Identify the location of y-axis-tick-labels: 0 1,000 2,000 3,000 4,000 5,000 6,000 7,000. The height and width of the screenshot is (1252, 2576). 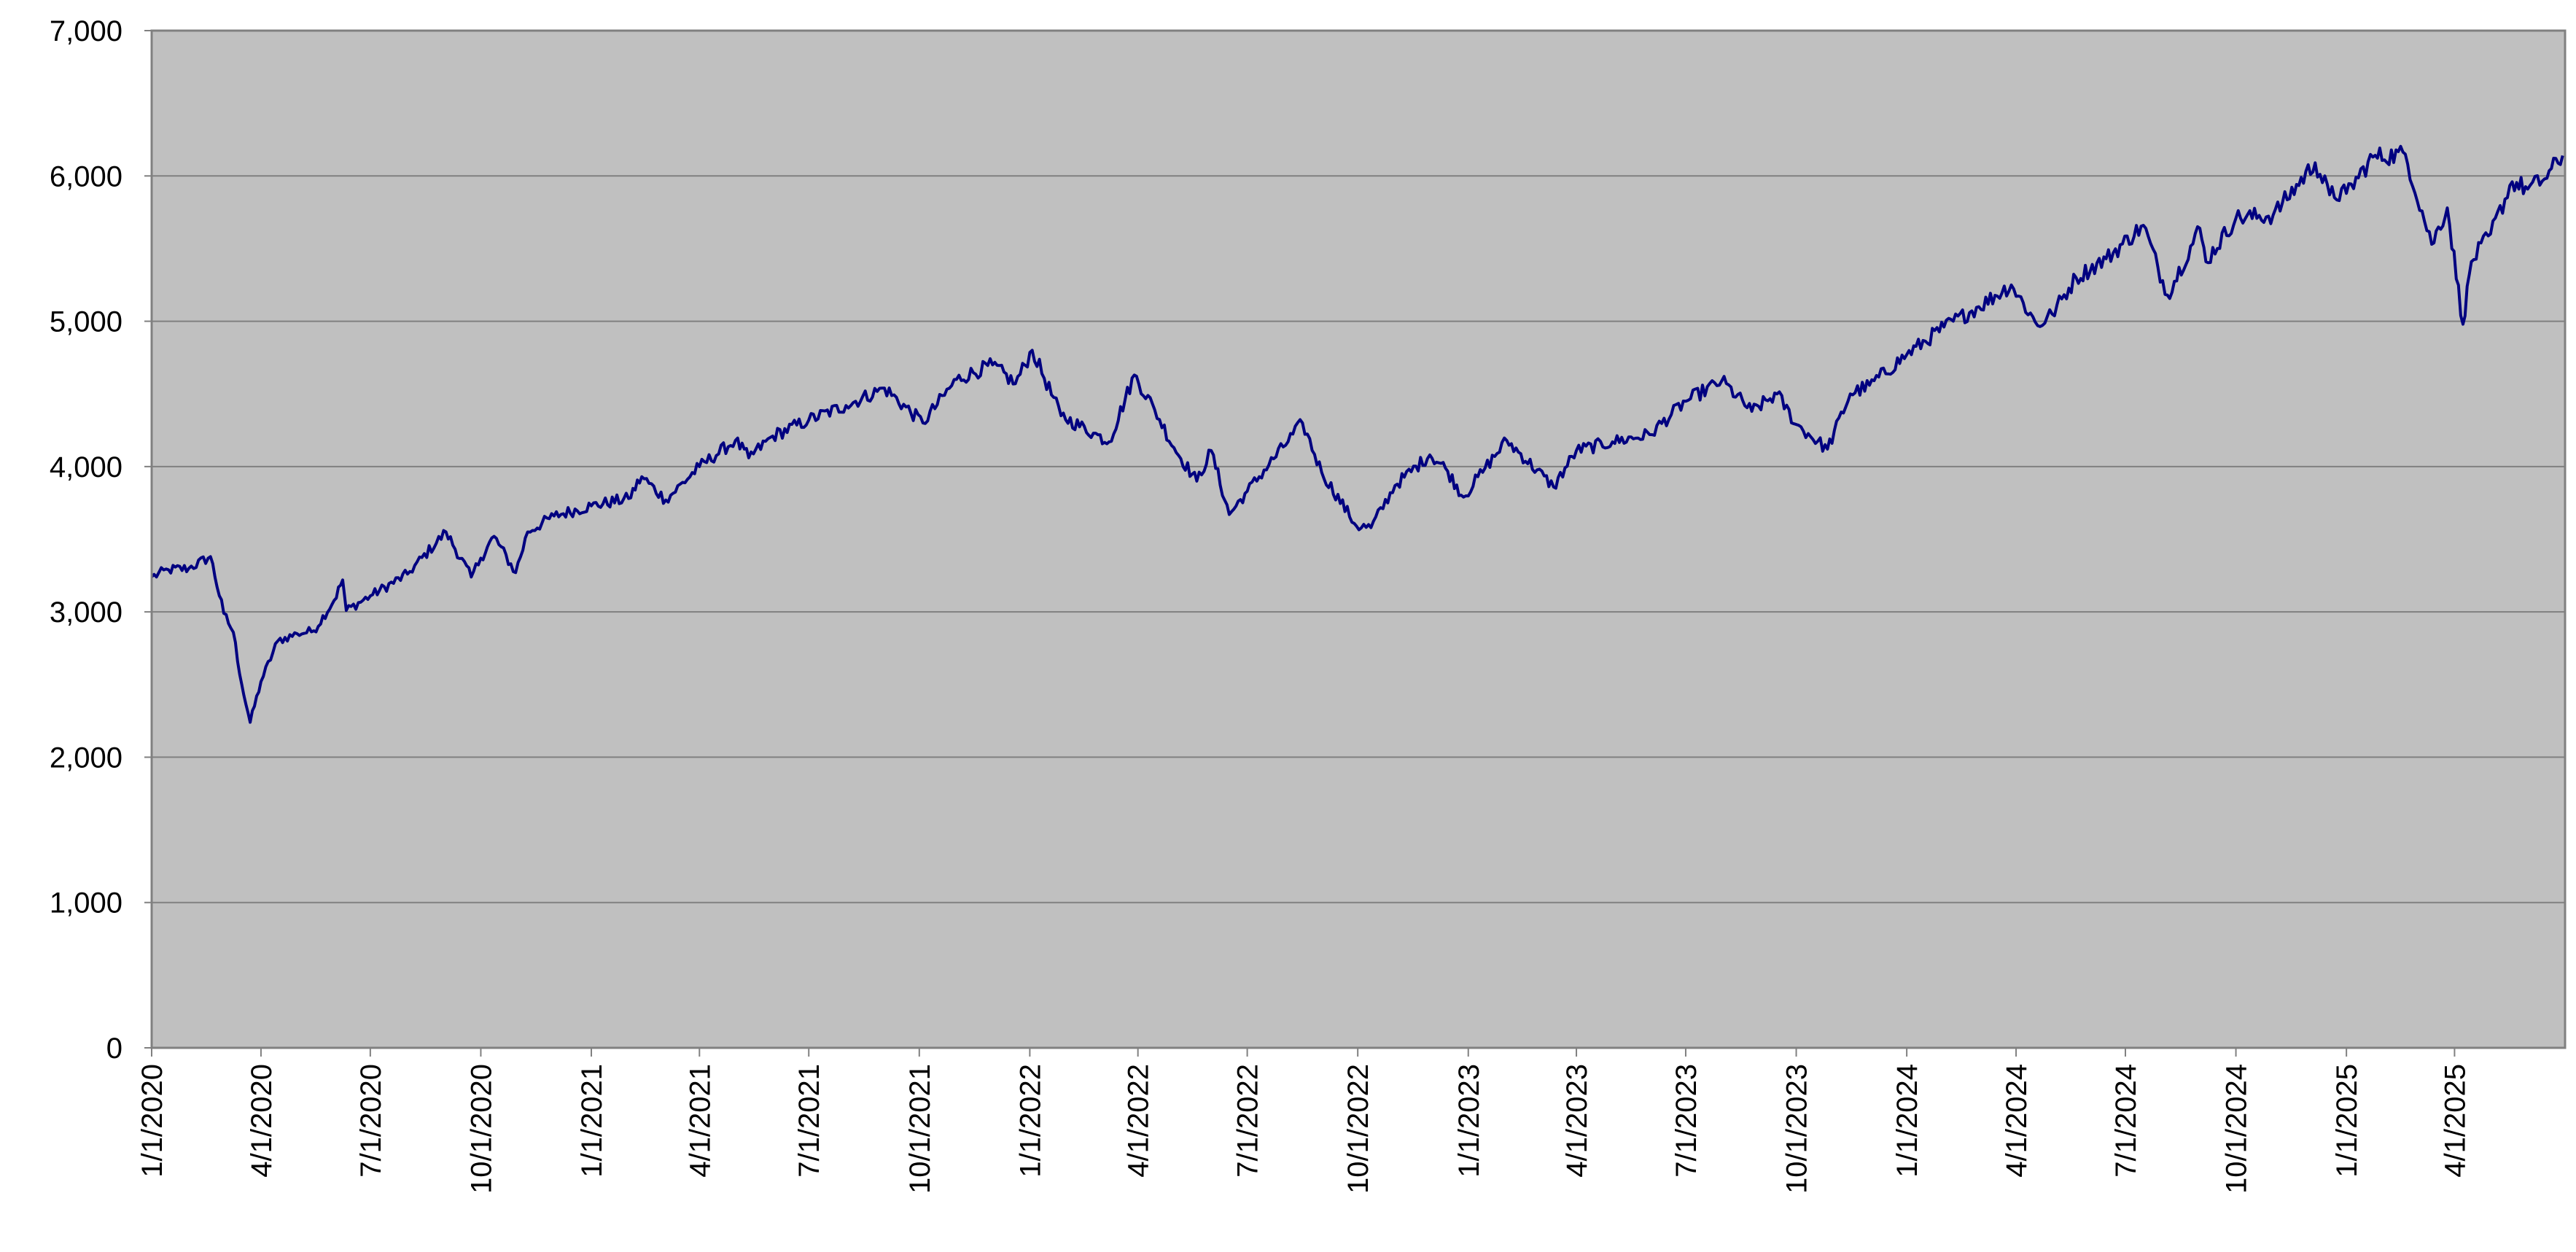
(101, 540).